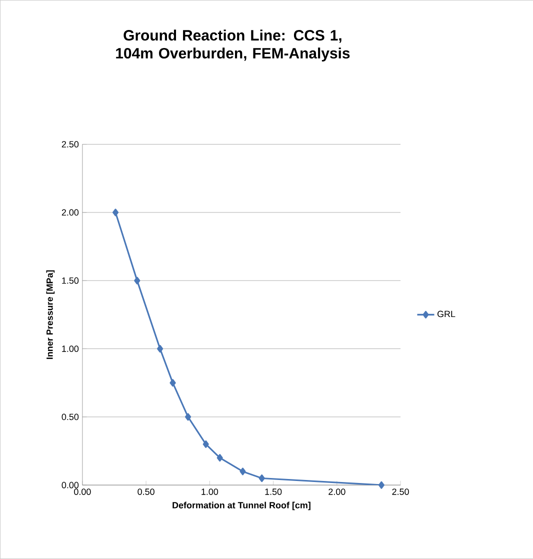 The image size is (533, 559). I want to click on y-tick-label: 0.50, so click(70, 417).